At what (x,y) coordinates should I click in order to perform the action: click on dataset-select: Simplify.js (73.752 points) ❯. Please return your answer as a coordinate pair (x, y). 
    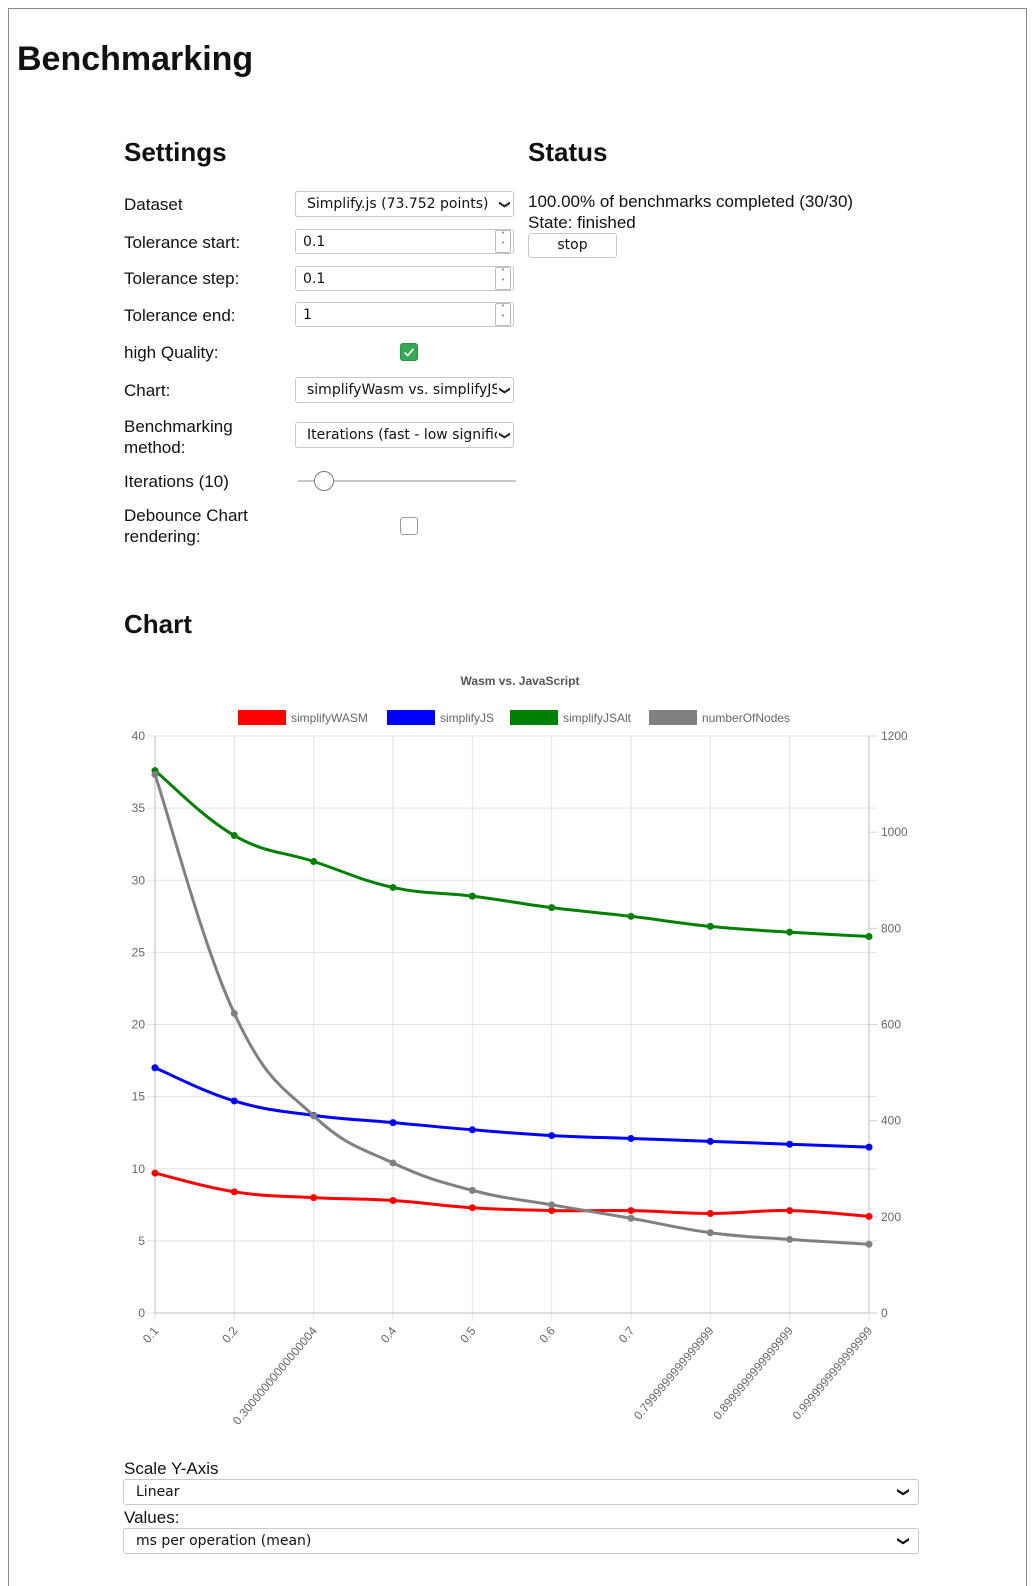
    Looking at the image, I should click on (404, 204).